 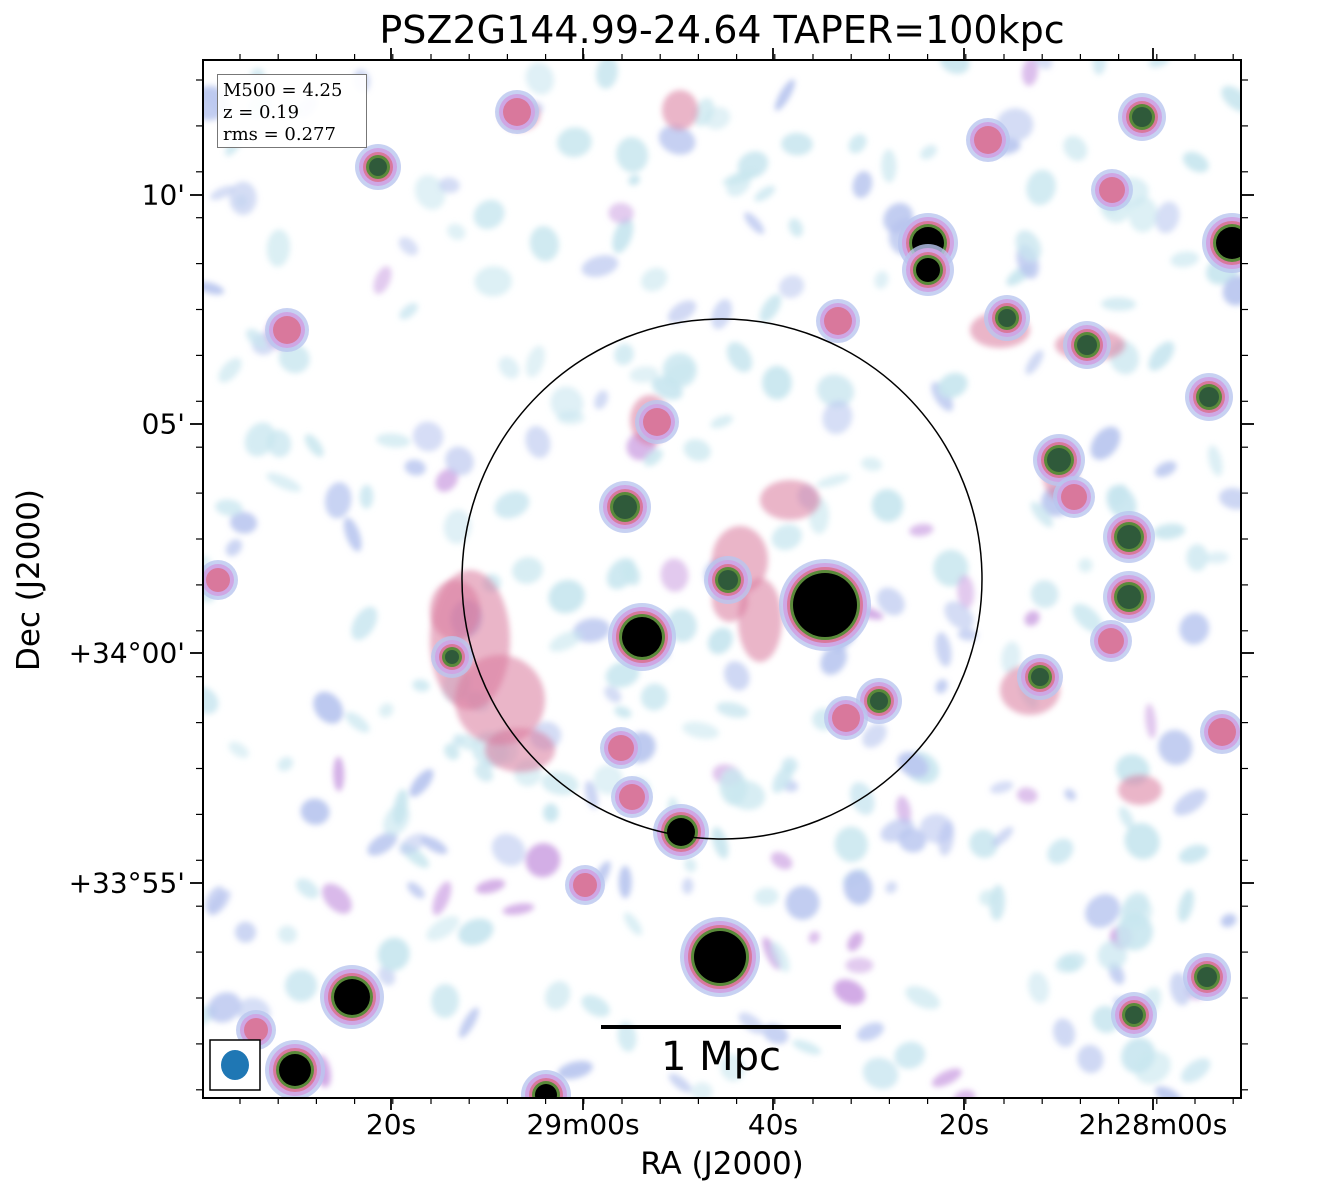 I want to click on beam-ellipse, so click(x=235, y=1065).